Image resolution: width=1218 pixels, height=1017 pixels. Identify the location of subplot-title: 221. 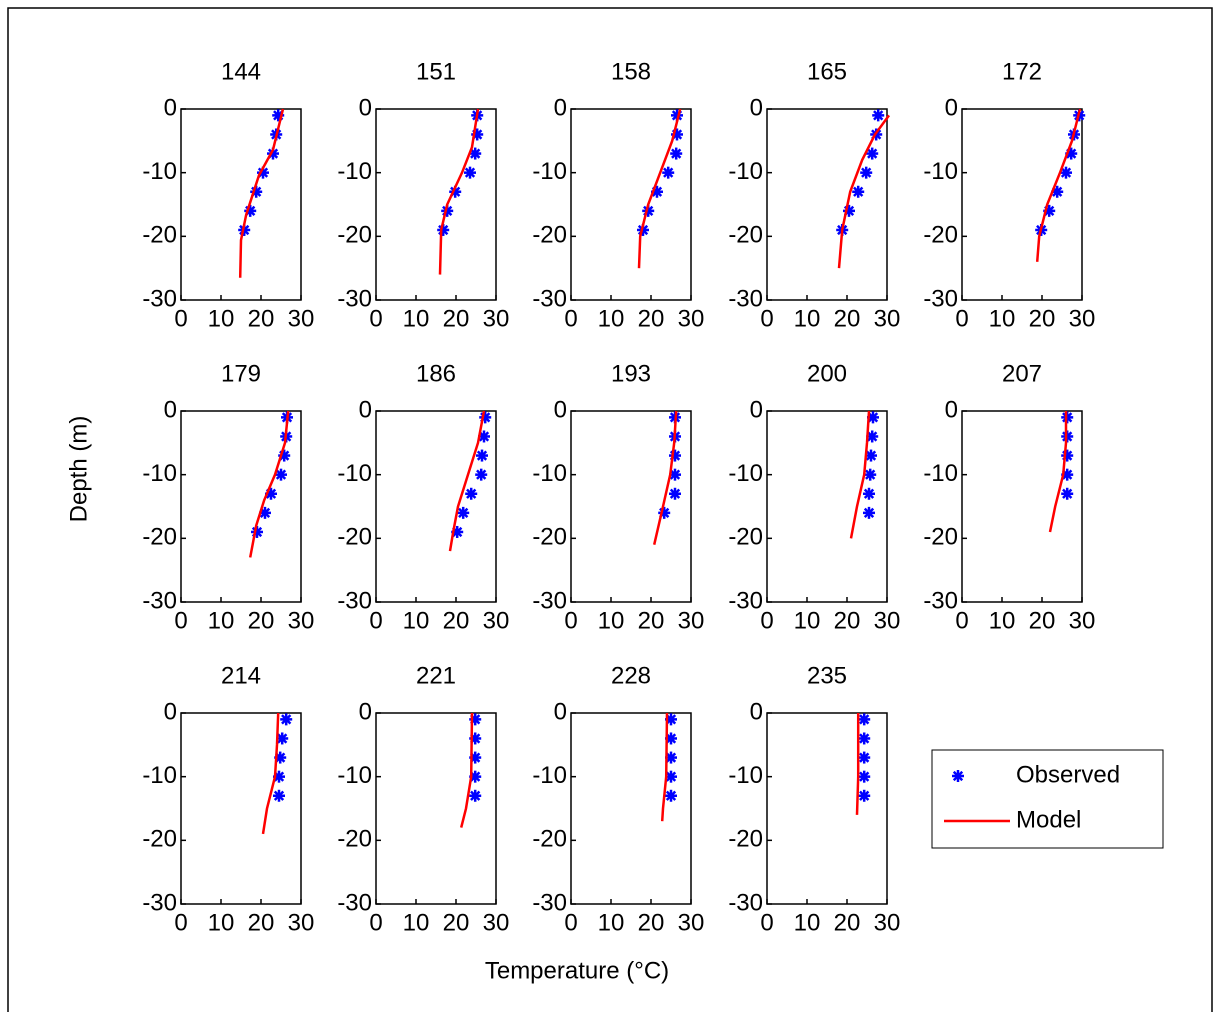
(436, 675).